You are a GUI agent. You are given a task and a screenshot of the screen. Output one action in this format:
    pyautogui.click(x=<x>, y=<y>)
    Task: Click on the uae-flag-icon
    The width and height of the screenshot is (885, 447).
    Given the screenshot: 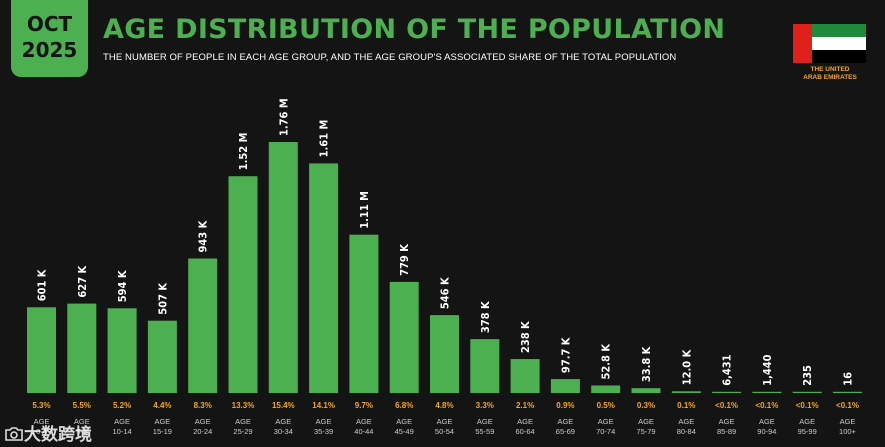 What is the action you would take?
    pyautogui.click(x=829, y=43)
    